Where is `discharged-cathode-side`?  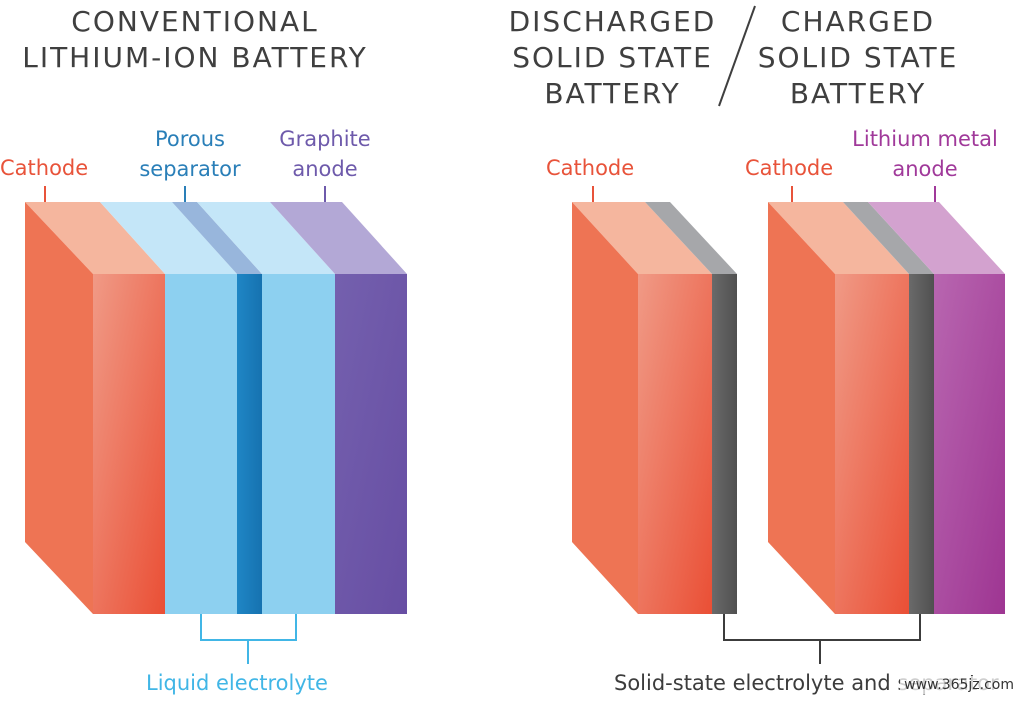
discharged-cathode-side is located at coordinates (605, 408).